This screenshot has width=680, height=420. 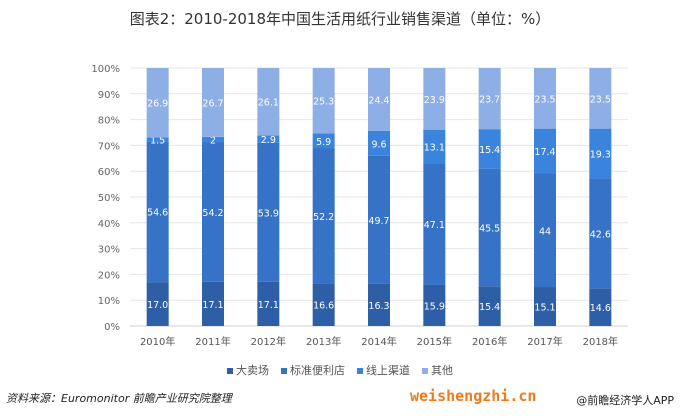 What do you see at coordinates (109, 172) in the screenshot?
I see `y-tick-label: 60%` at bounding box center [109, 172].